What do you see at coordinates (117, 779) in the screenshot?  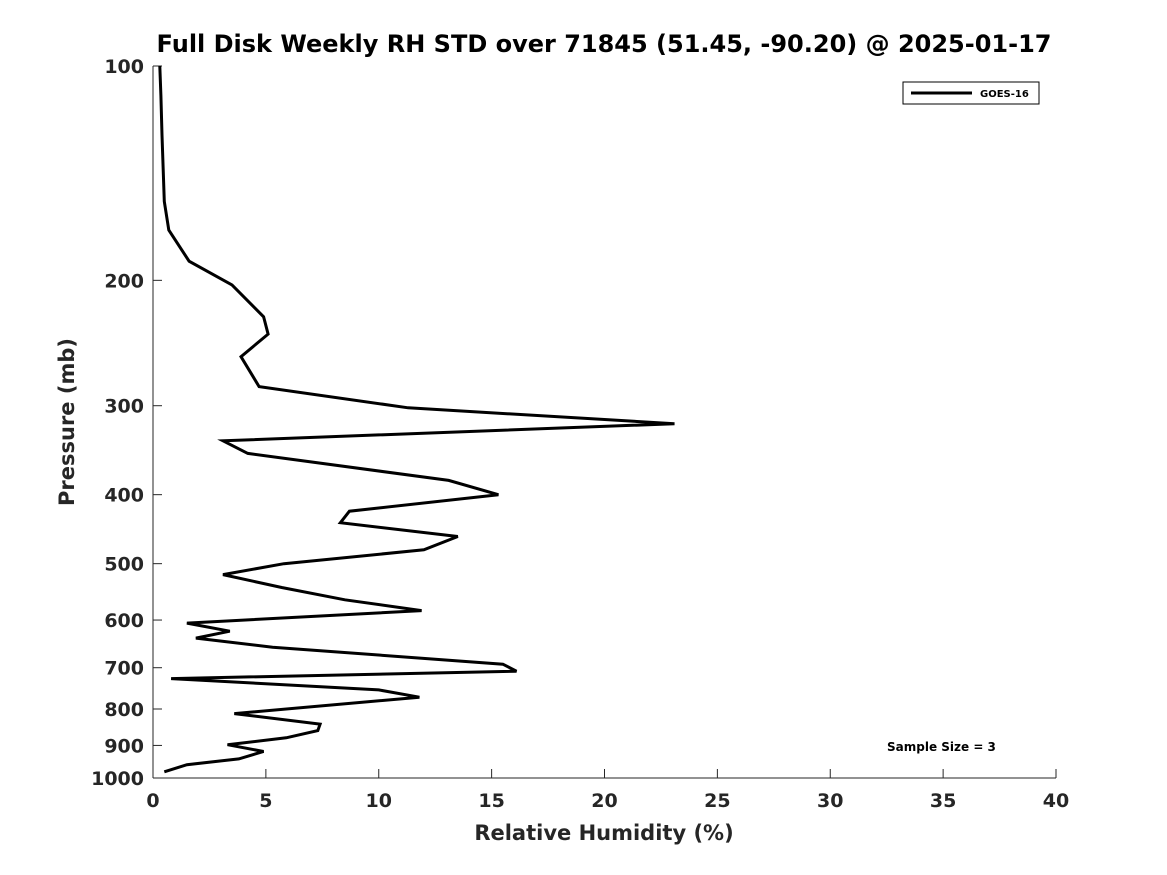 I see `y-tick-label: 1000` at bounding box center [117, 779].